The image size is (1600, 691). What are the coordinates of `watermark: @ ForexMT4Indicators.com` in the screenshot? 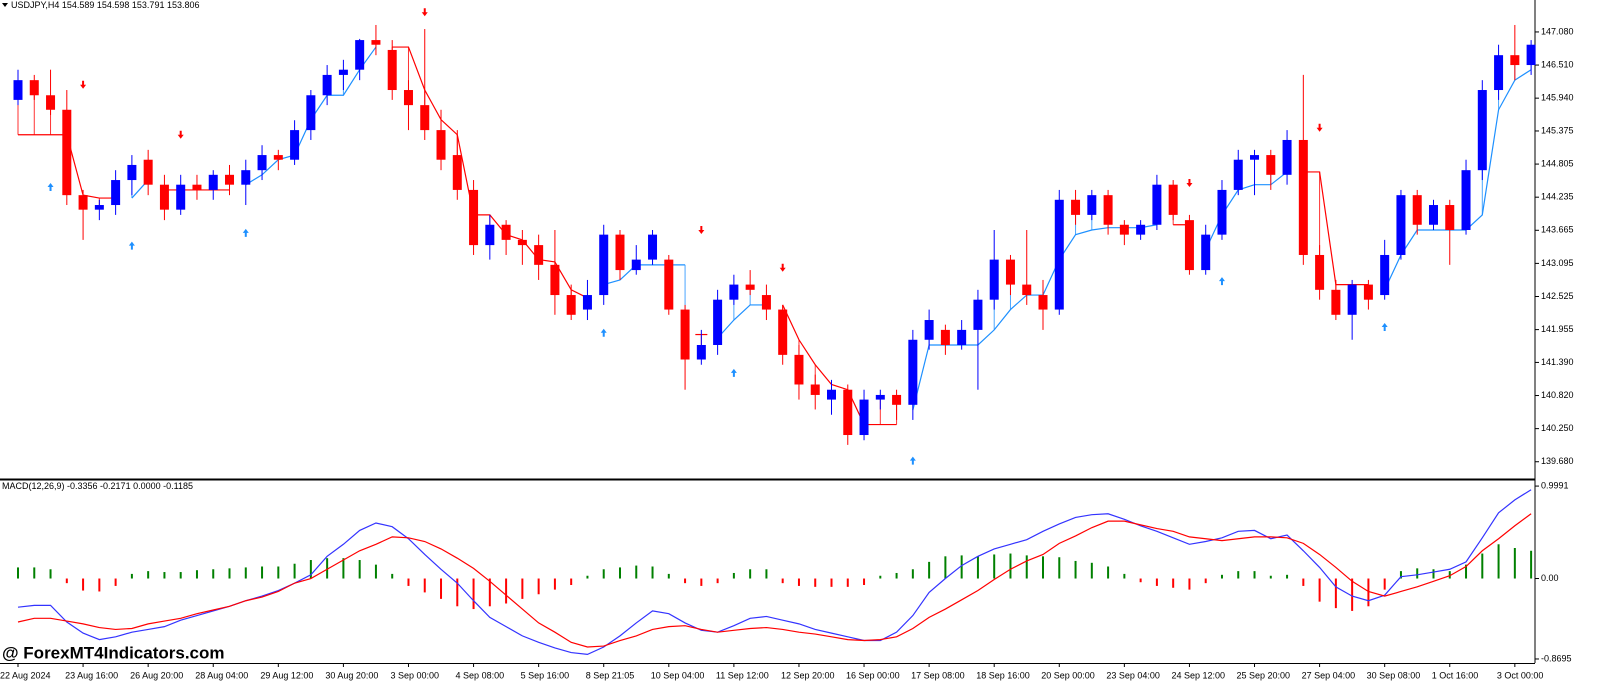 It's located at (113, 652).